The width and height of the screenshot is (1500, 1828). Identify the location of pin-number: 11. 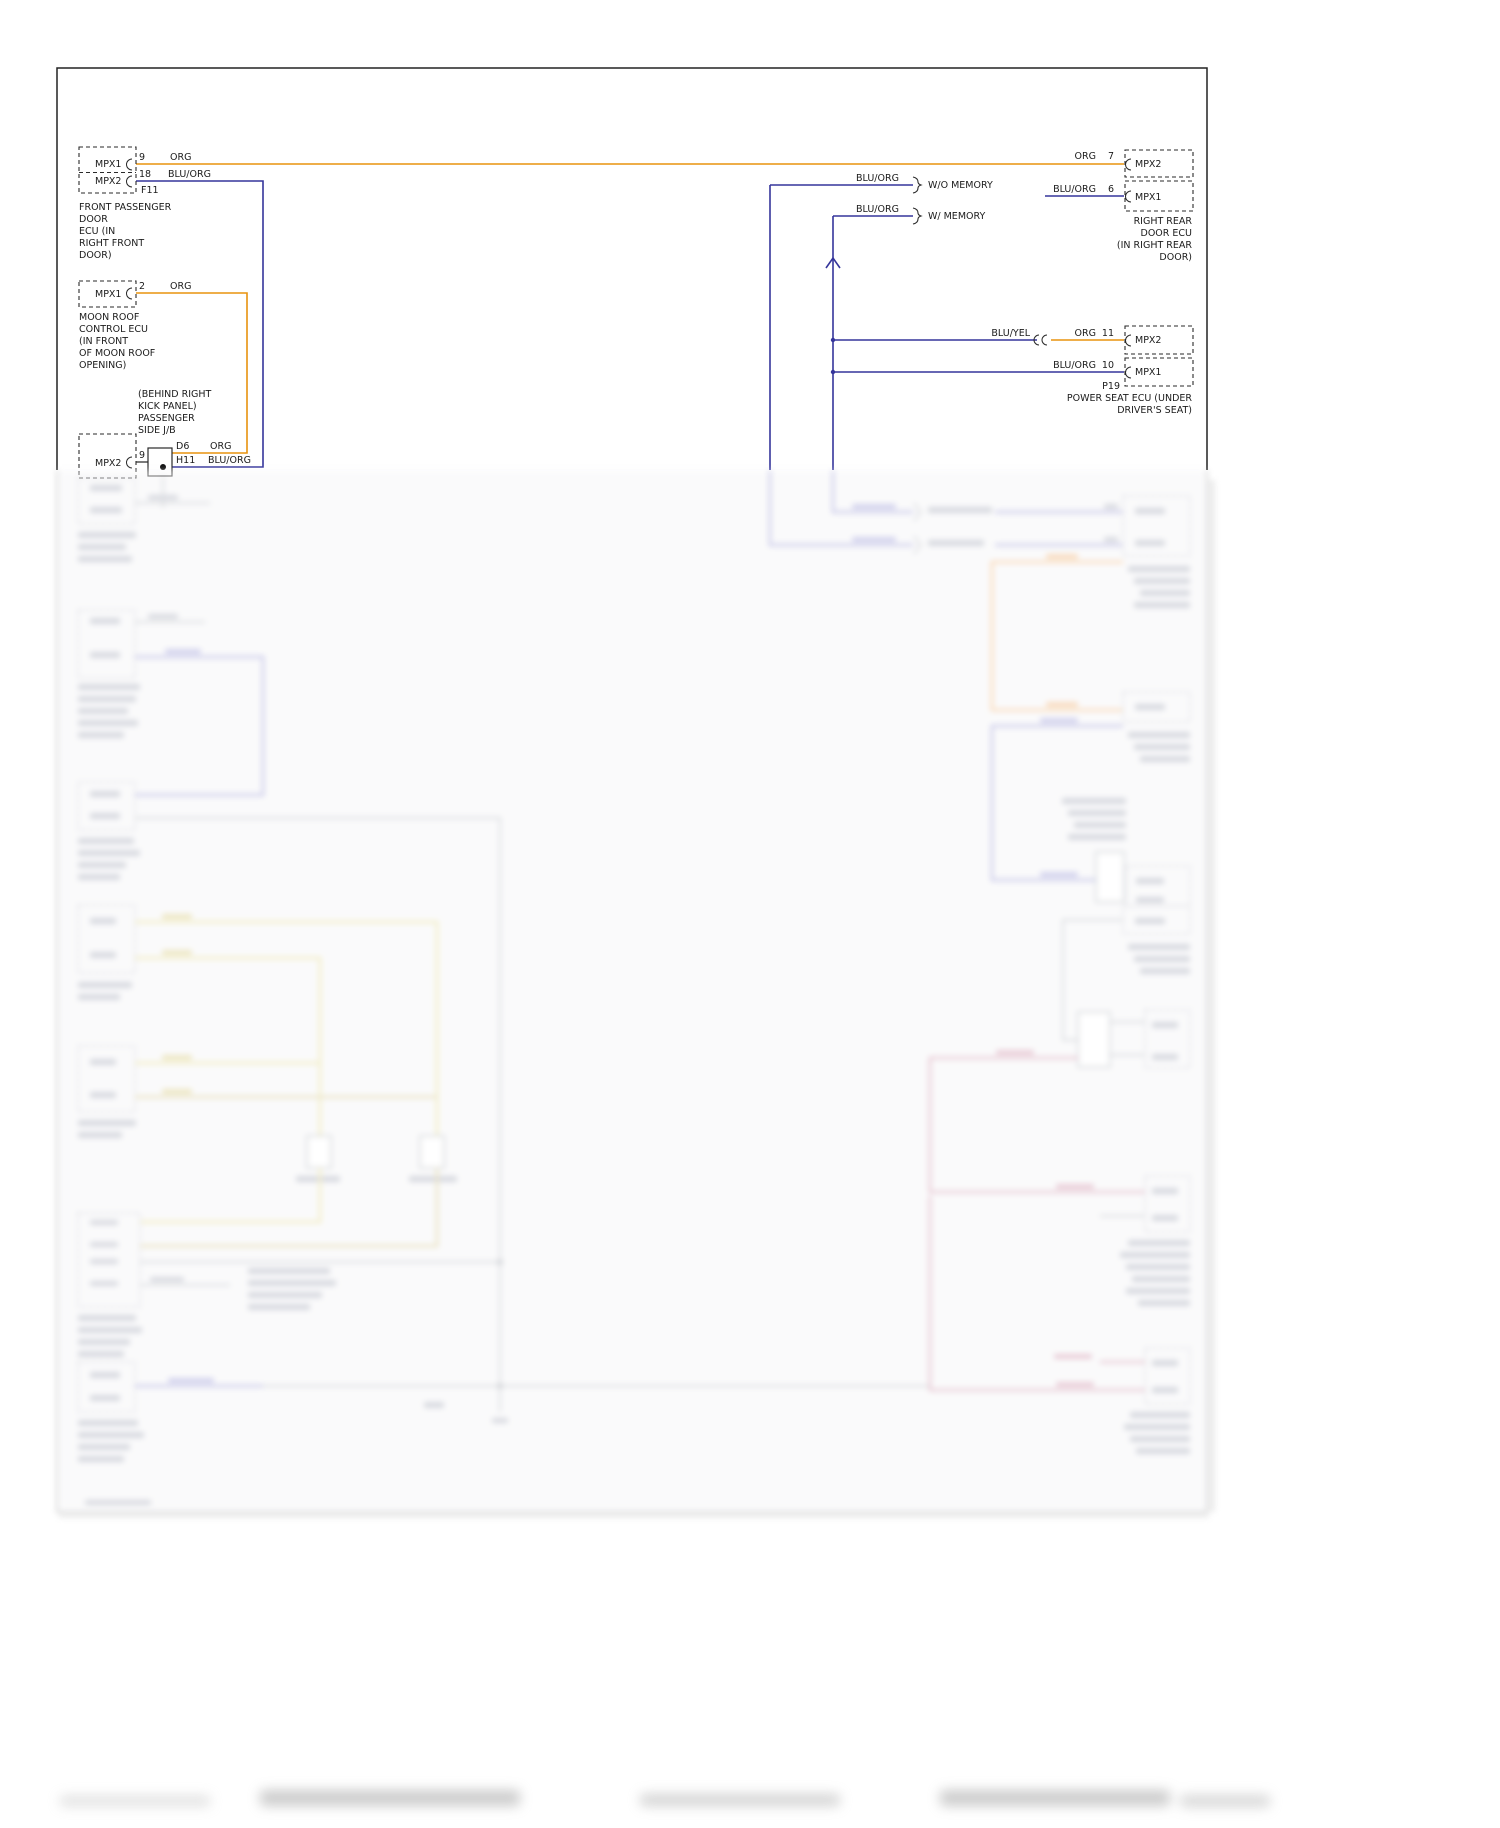
(1108, 333).